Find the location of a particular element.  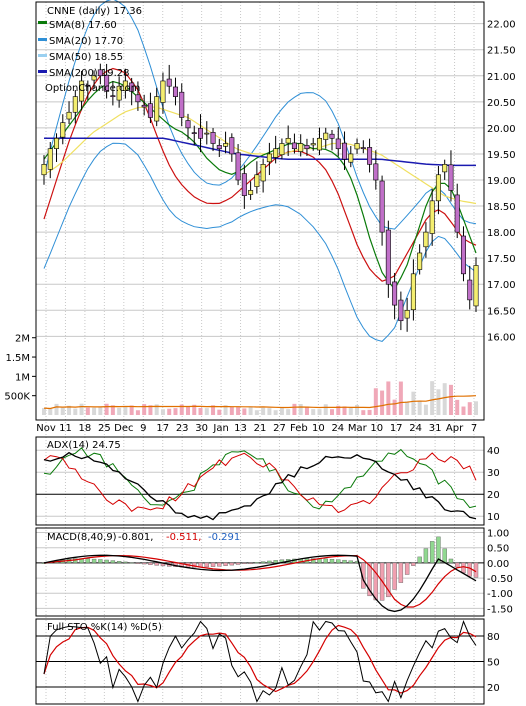

x-tick-label: Mar is located at coordinates (358, 428).